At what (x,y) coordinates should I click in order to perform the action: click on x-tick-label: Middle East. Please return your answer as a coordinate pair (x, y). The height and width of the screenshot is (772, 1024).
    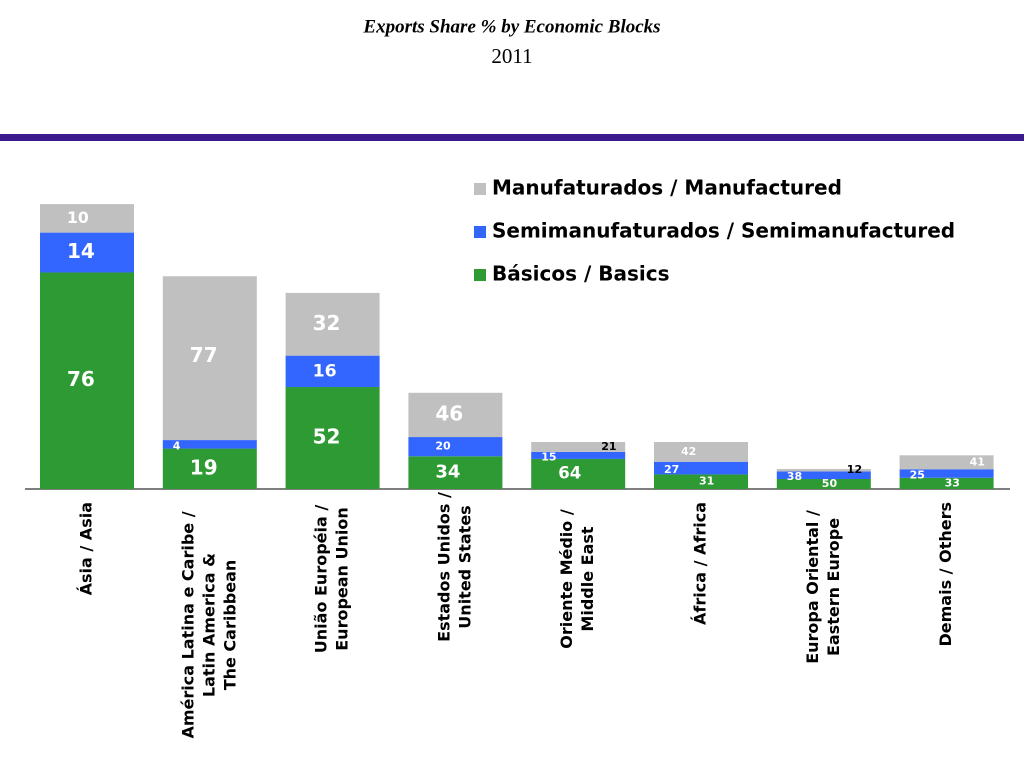
    Looking at the image, I should click on (587, 578).